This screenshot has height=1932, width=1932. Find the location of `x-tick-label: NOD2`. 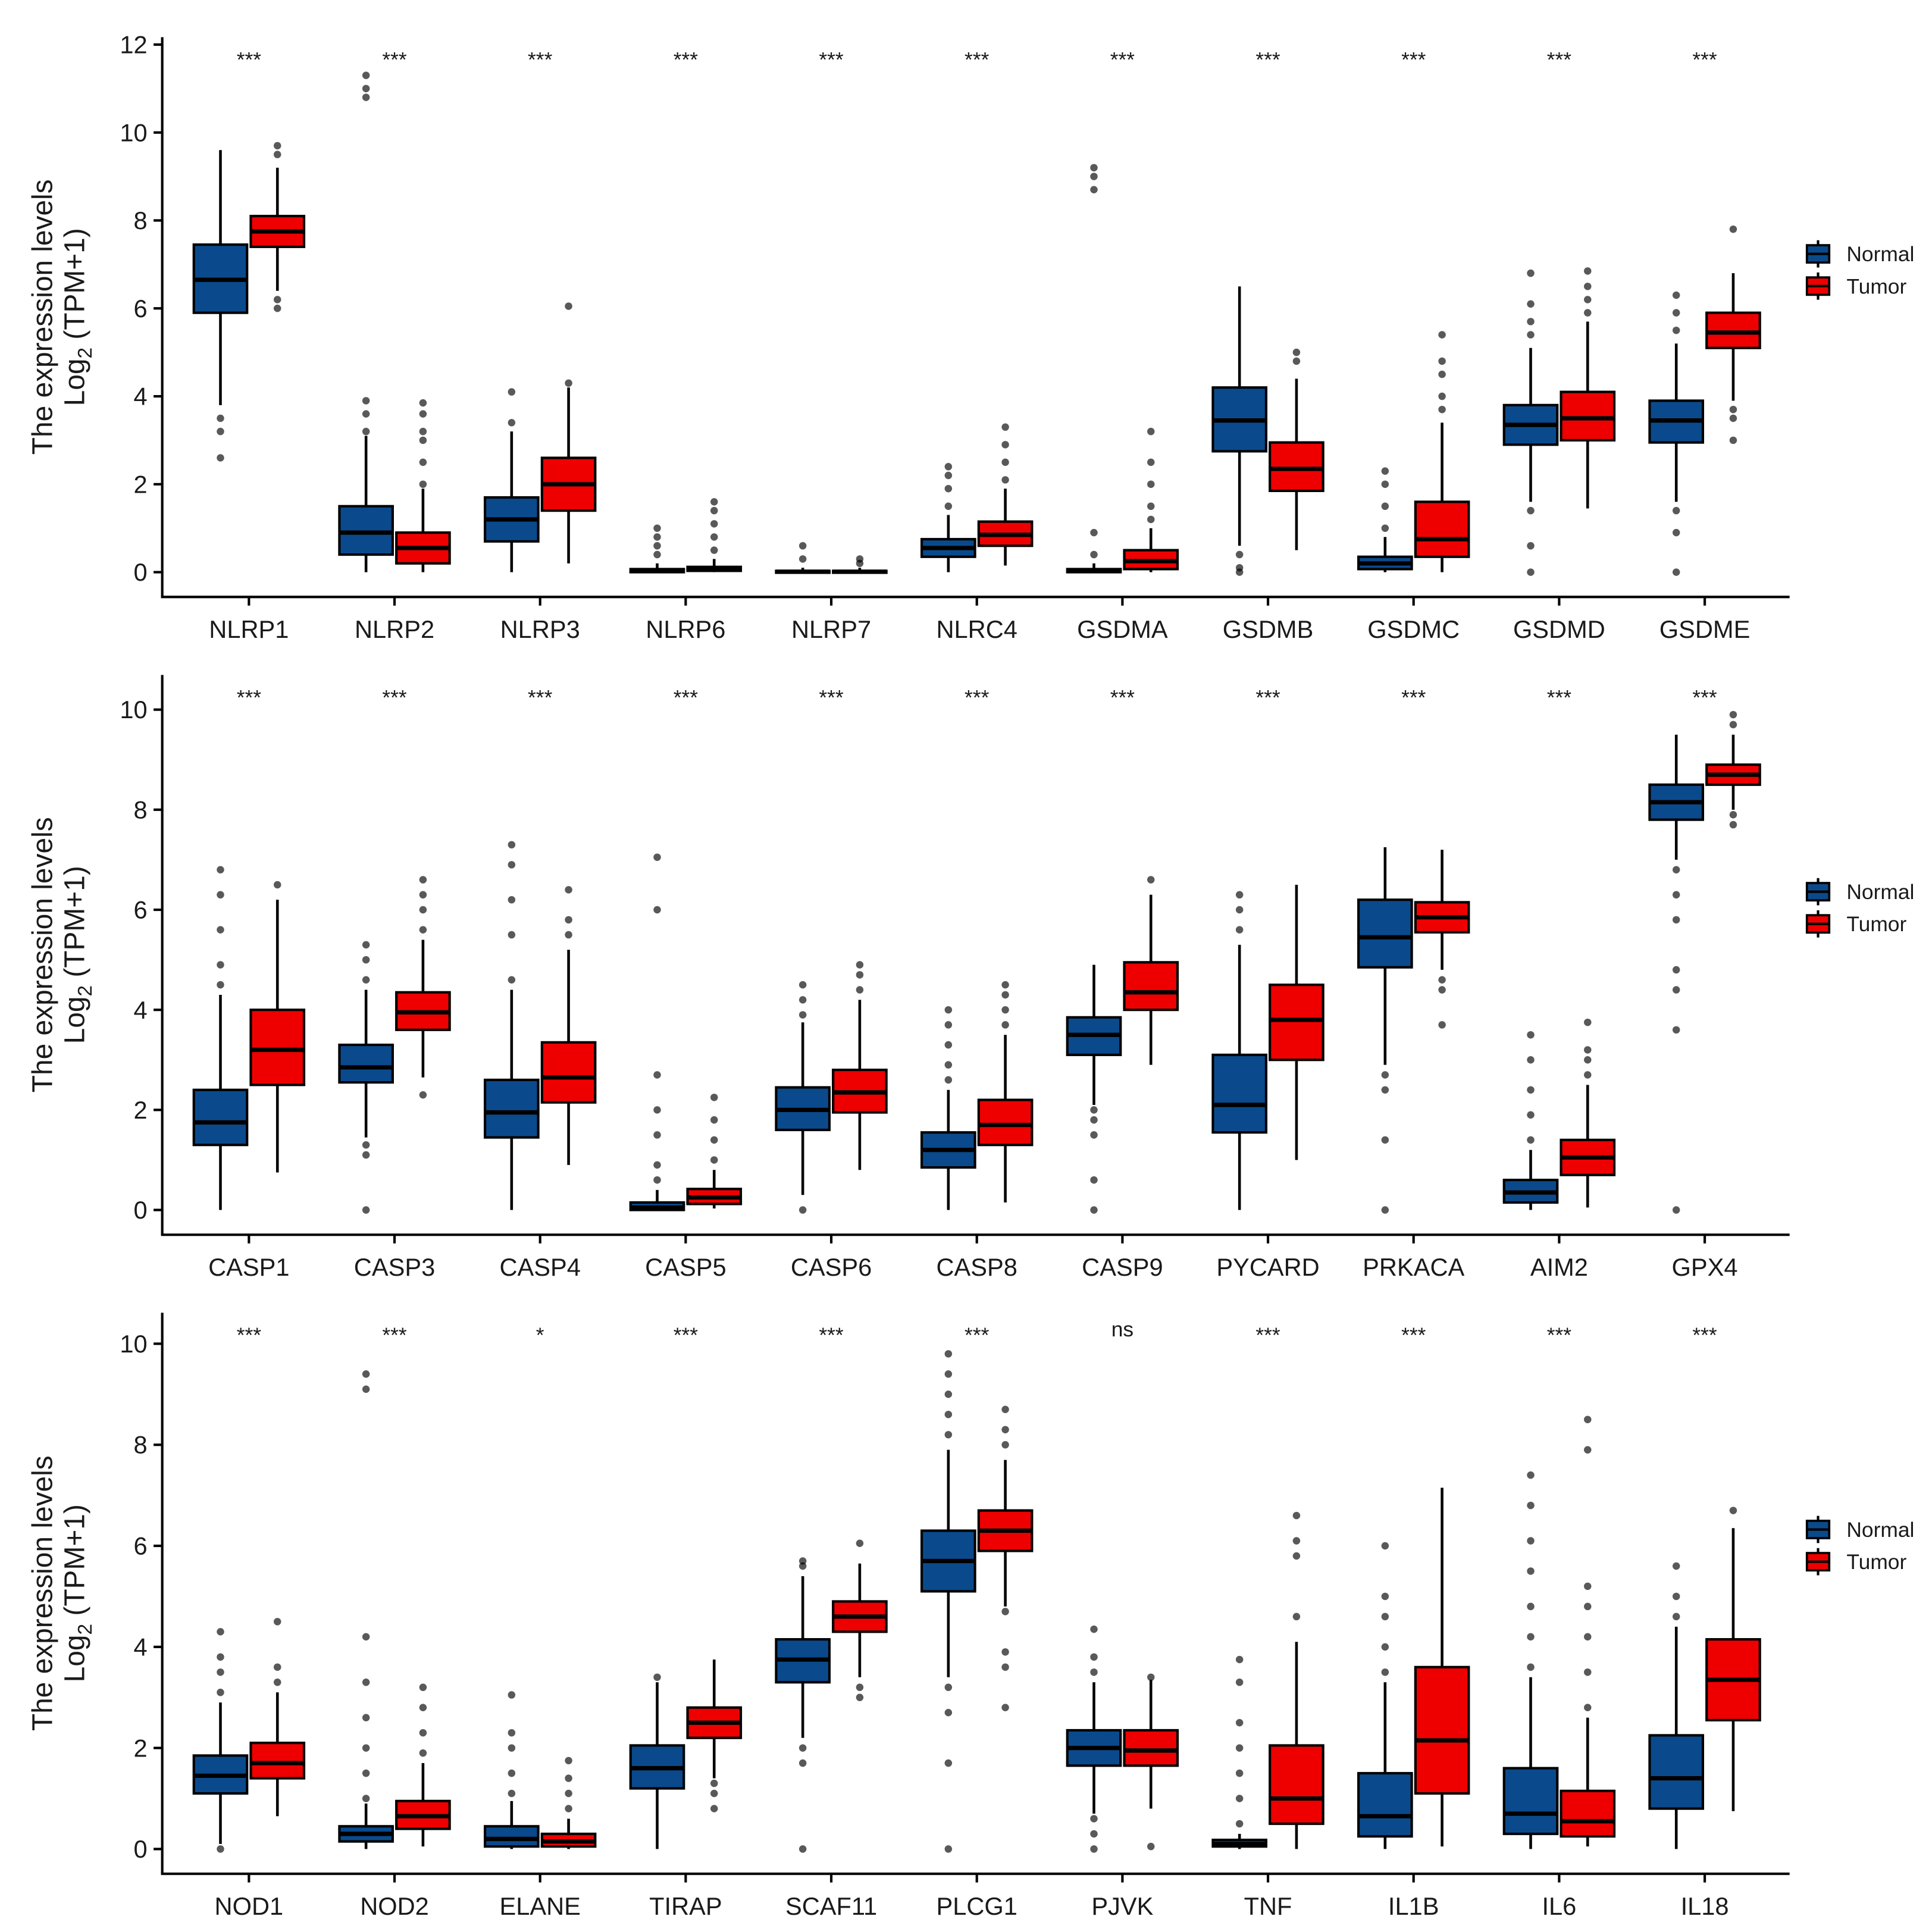

x-tick-label: NOD2 is located at coordinates (395, 1906).